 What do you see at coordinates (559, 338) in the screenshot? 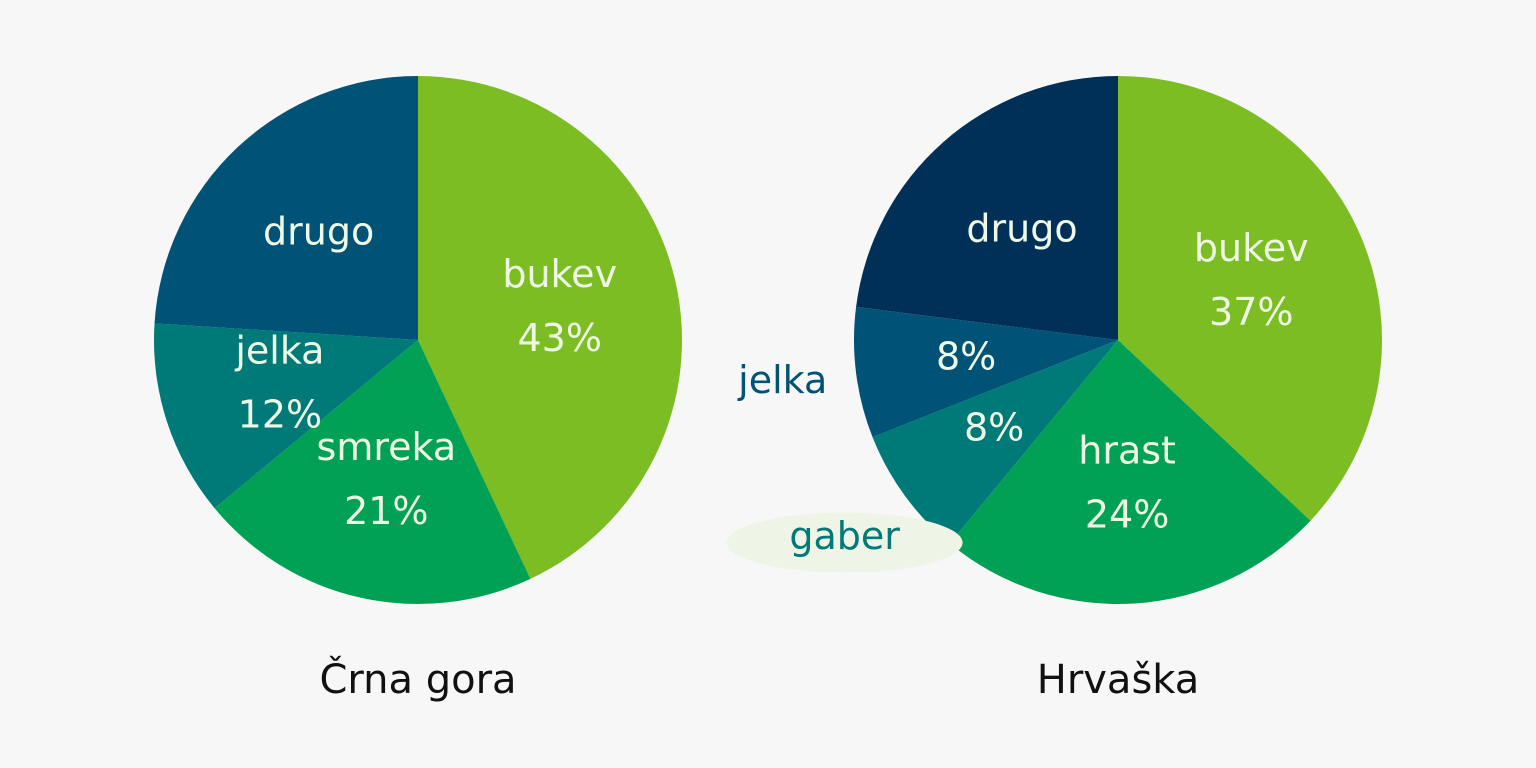
I see `value-label: 43%` at bounding box center [559, 338].